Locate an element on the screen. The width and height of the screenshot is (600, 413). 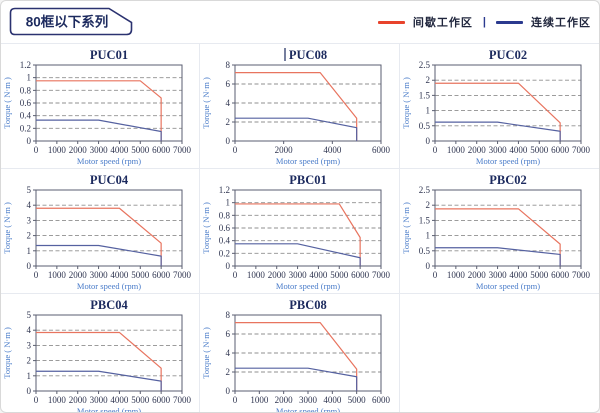
y-tick-label: 1.2 is located at coordinates (25, 65).